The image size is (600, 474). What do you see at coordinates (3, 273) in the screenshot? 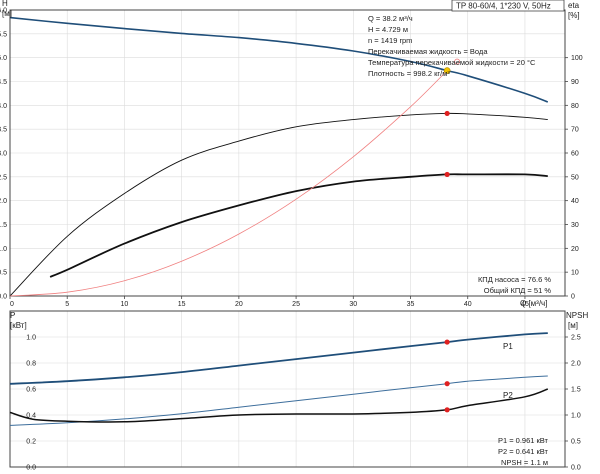
I see `h-tick-label: 0.5` at bounding box center [3, 273].